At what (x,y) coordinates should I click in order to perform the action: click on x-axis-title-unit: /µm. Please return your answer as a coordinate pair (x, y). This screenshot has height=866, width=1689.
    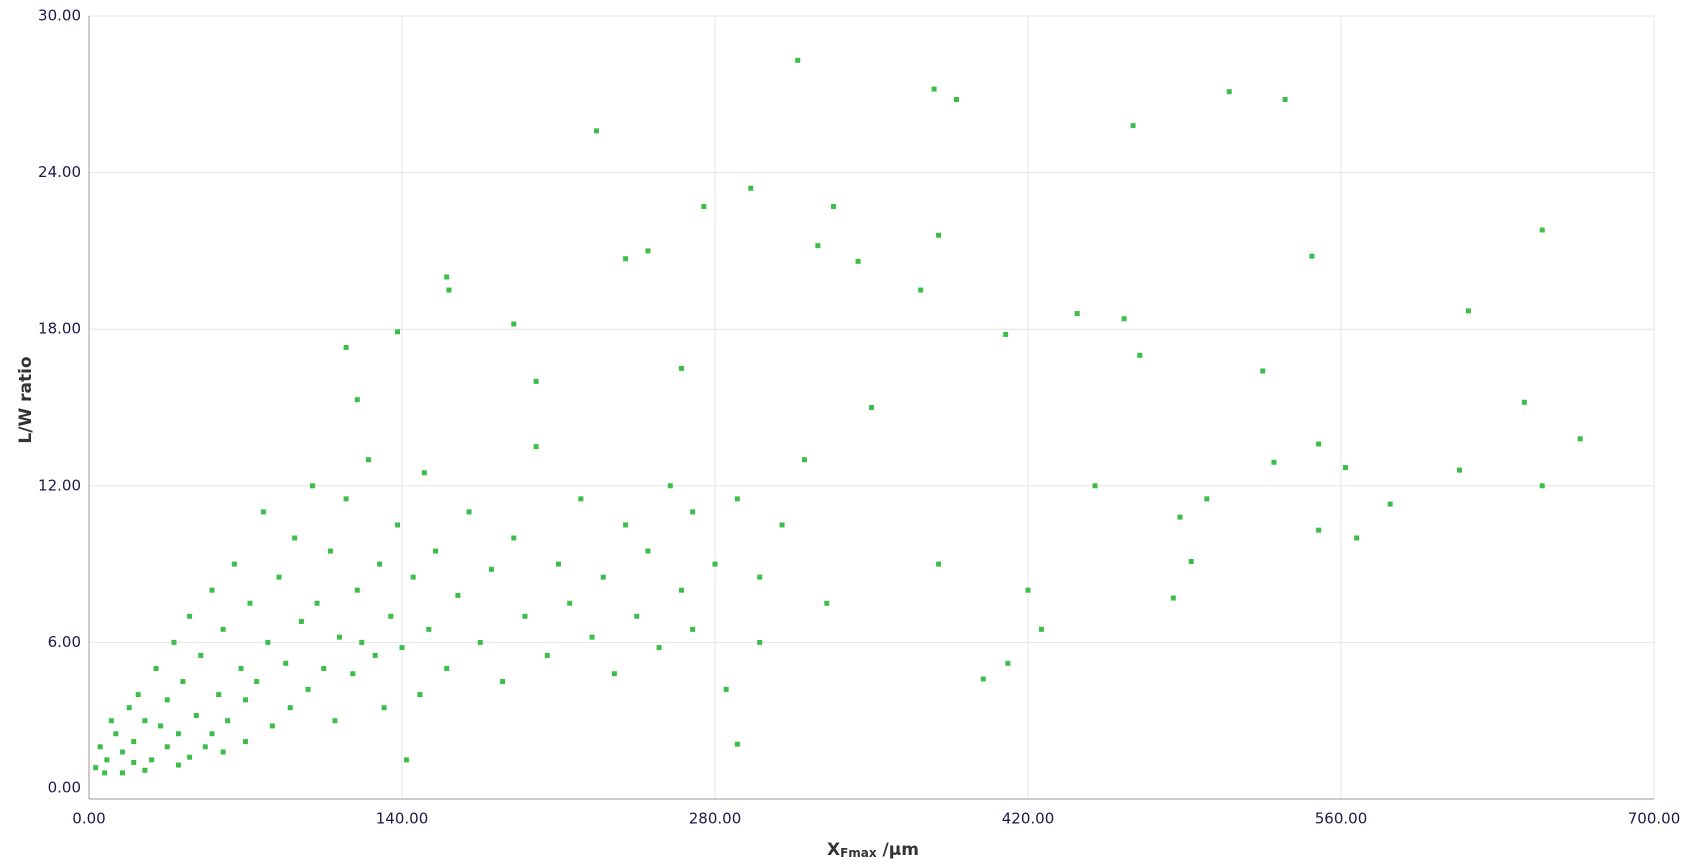
    Looking at the image, I should click on (898, 850).